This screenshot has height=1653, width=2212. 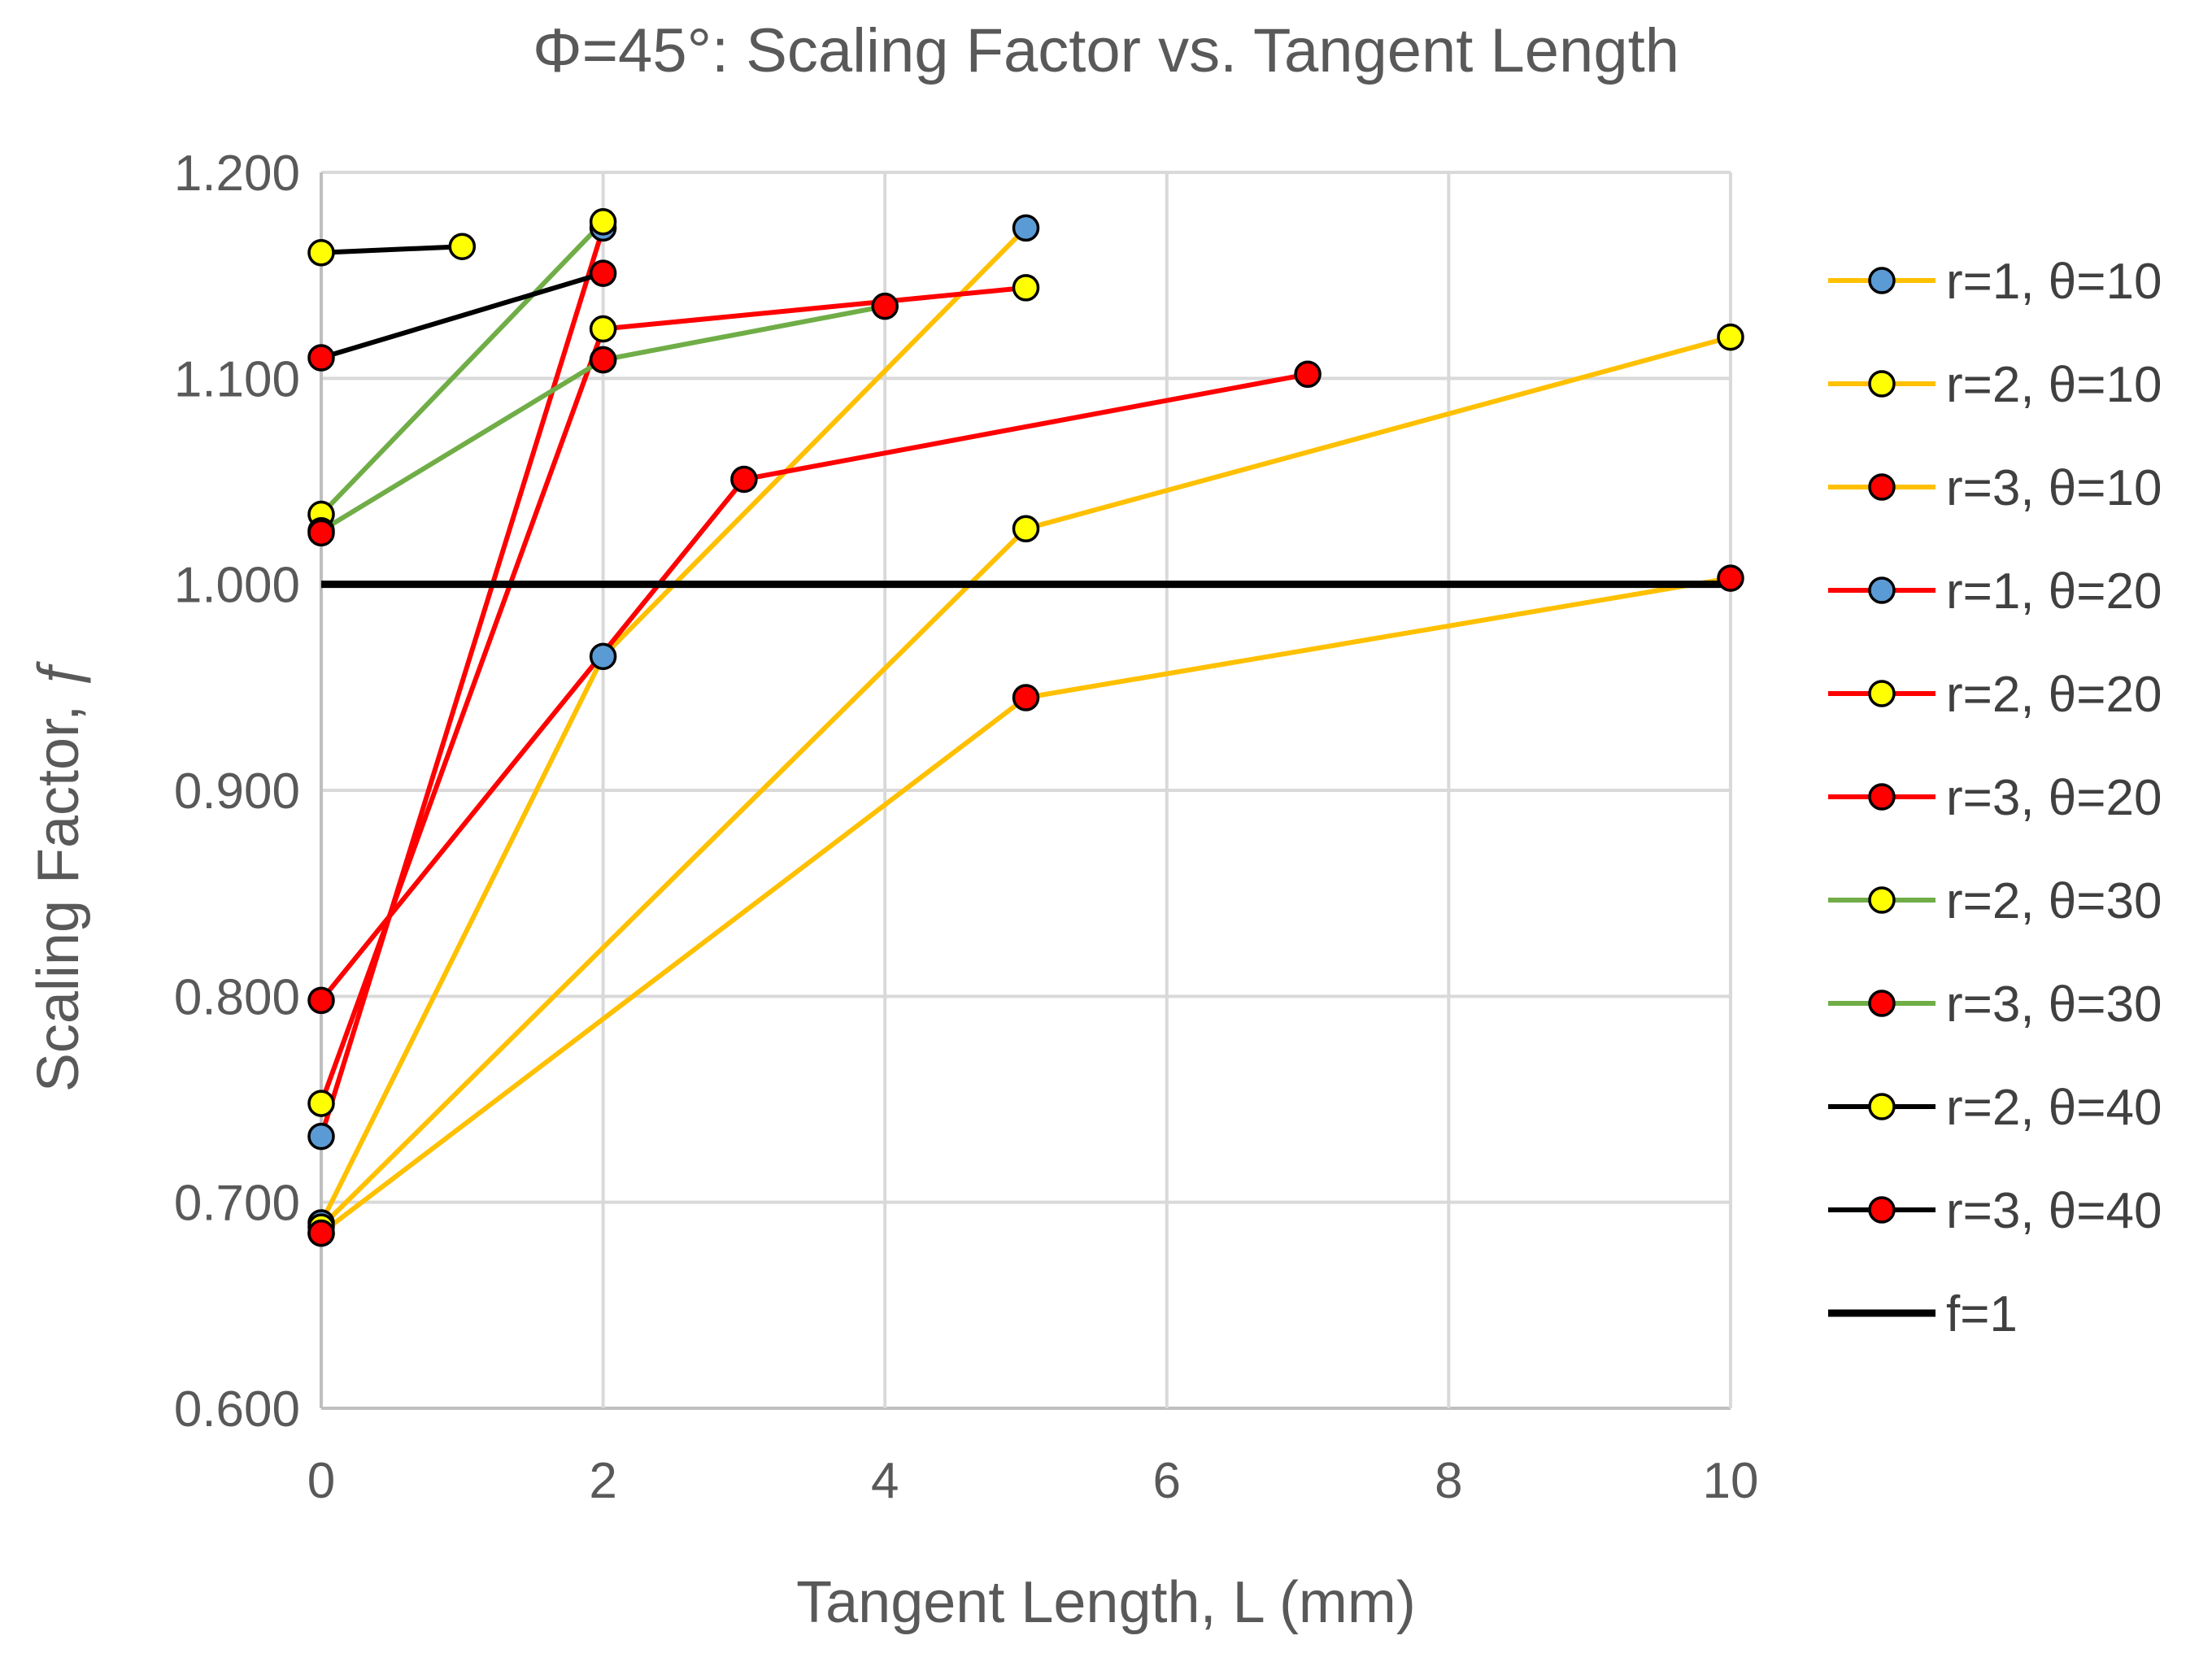 I want to click on legend-label: r=1, θ=20, so click(x=2054, y=591).